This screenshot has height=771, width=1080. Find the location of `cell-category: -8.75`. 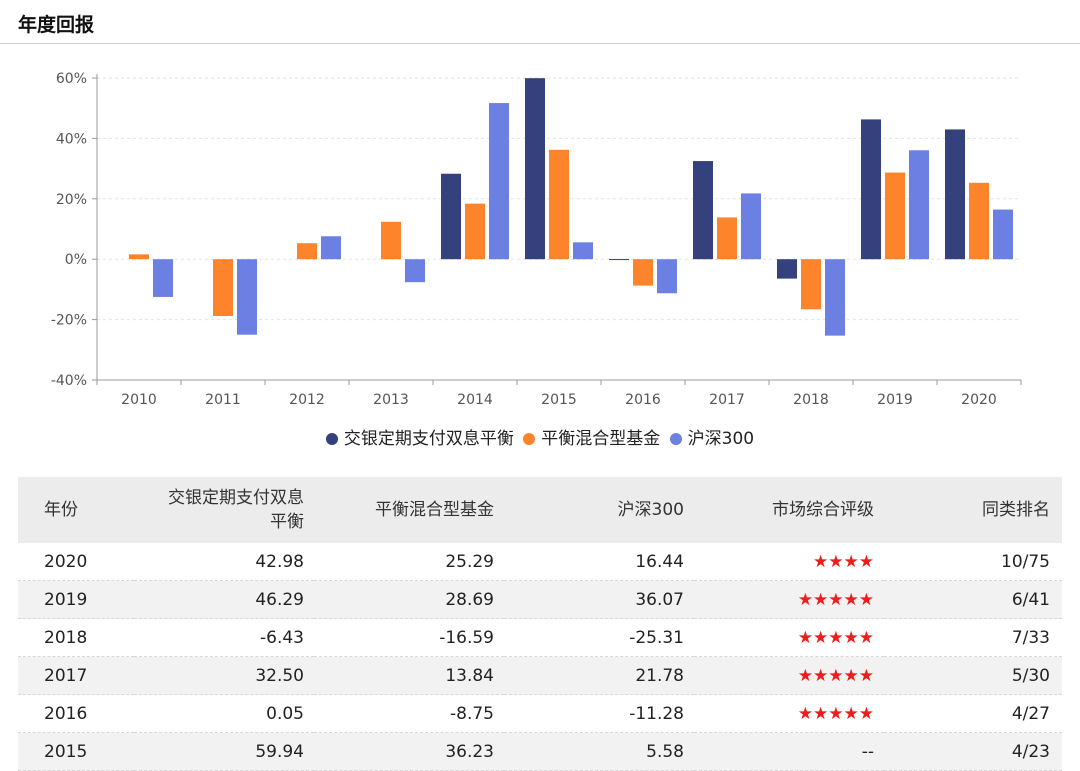

cell-category: -8.75 is located at coordinates (409, 713).